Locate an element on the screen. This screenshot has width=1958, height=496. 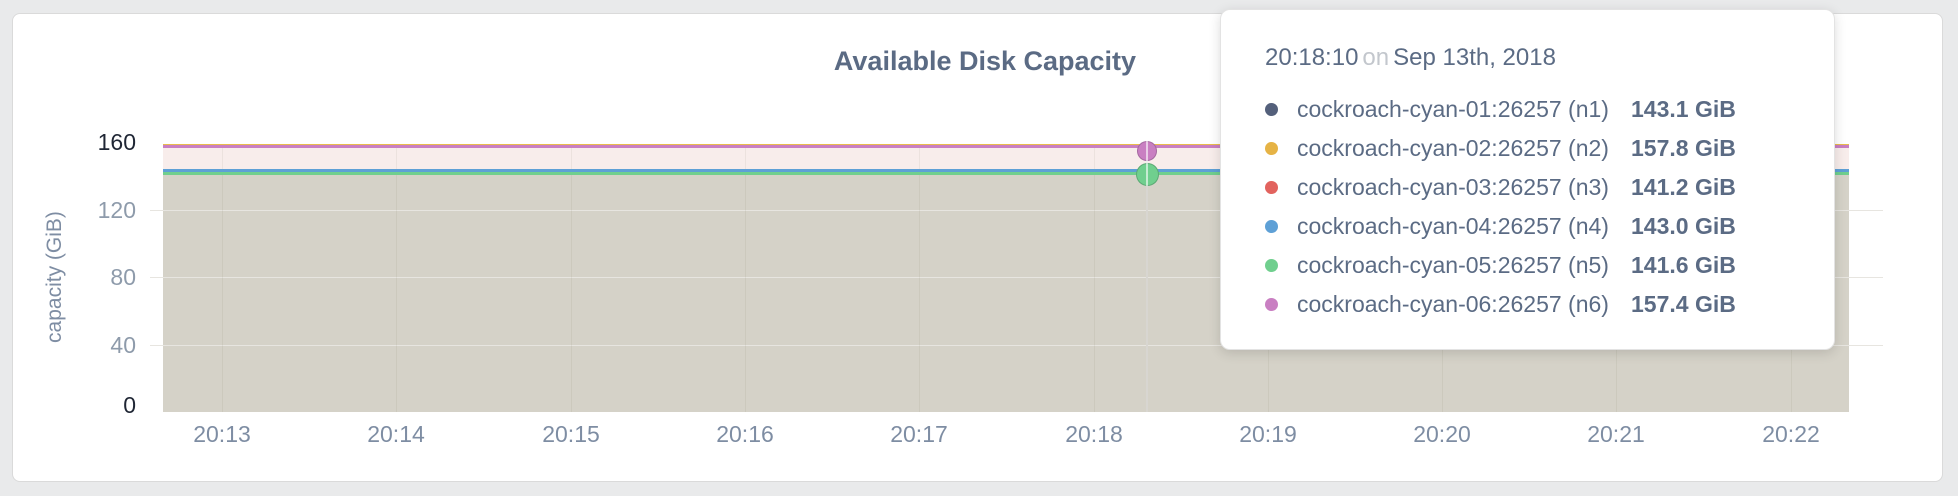
hover-guideline is located at coordinates (1147, 277).